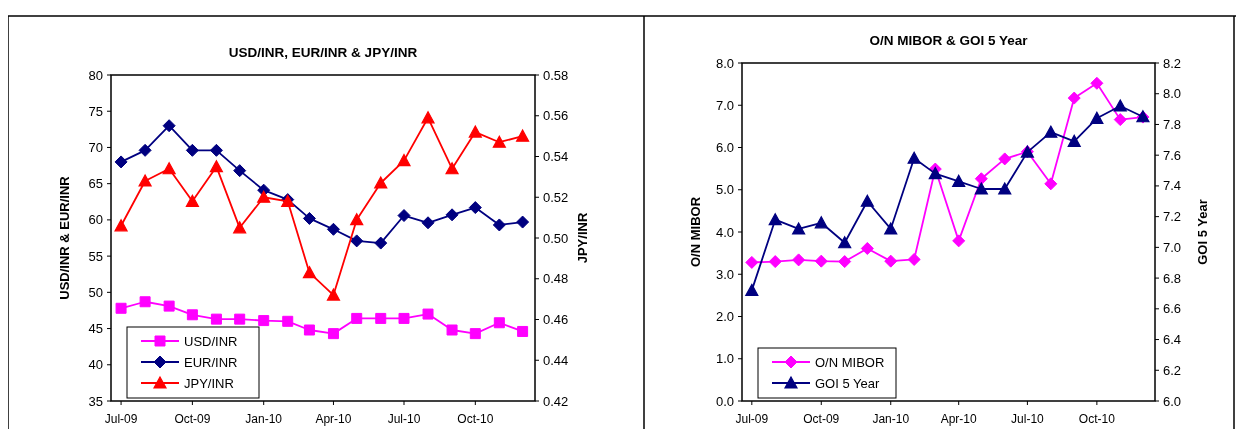 The height and width of the screenshot is (437, 1244). I want to click on y2-tick-label: 6.8, so click(1172, 278).